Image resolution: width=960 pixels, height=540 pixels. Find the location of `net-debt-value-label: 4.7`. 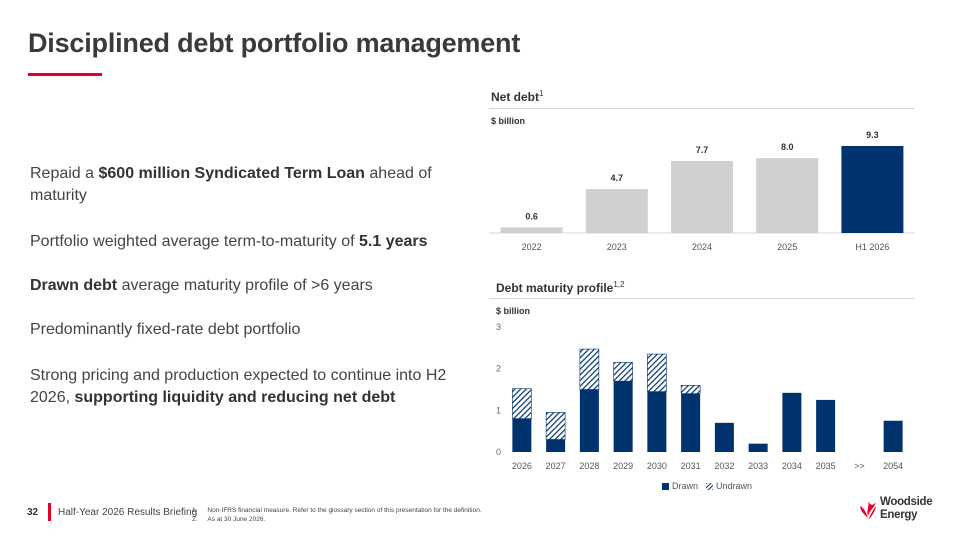

net-debt-value-label: 4.7 is located at coordinates (617, 178).